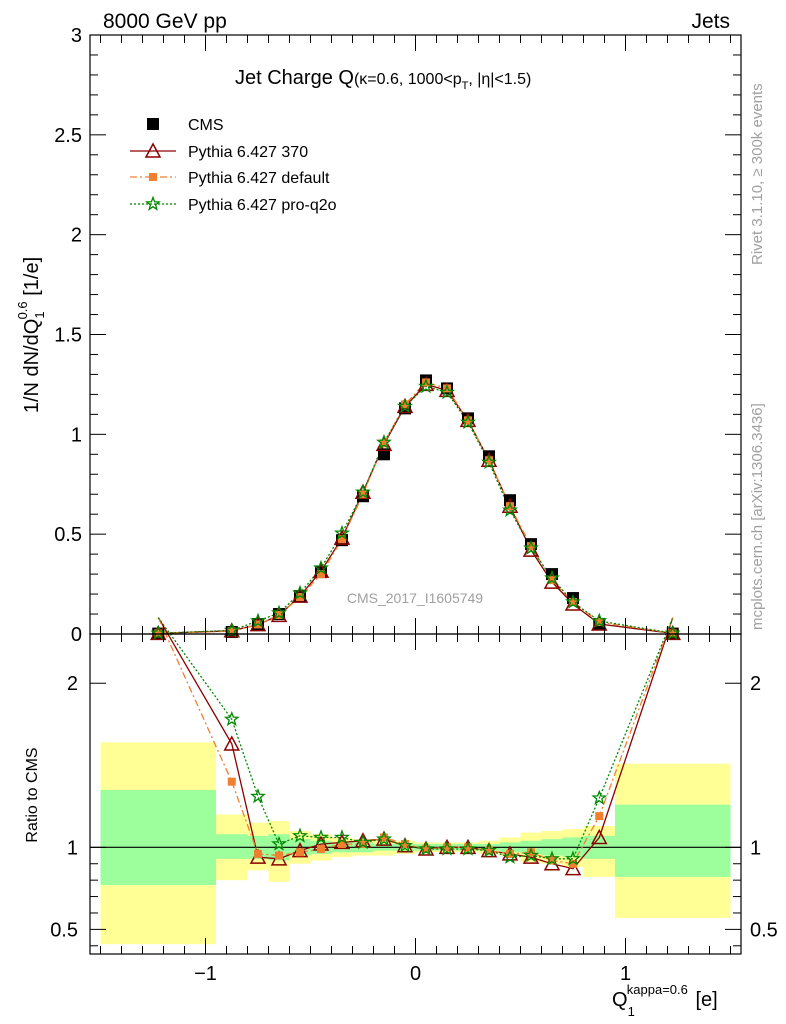  I want to click on ratio-y-tick-label: 2, so click(72, 684).